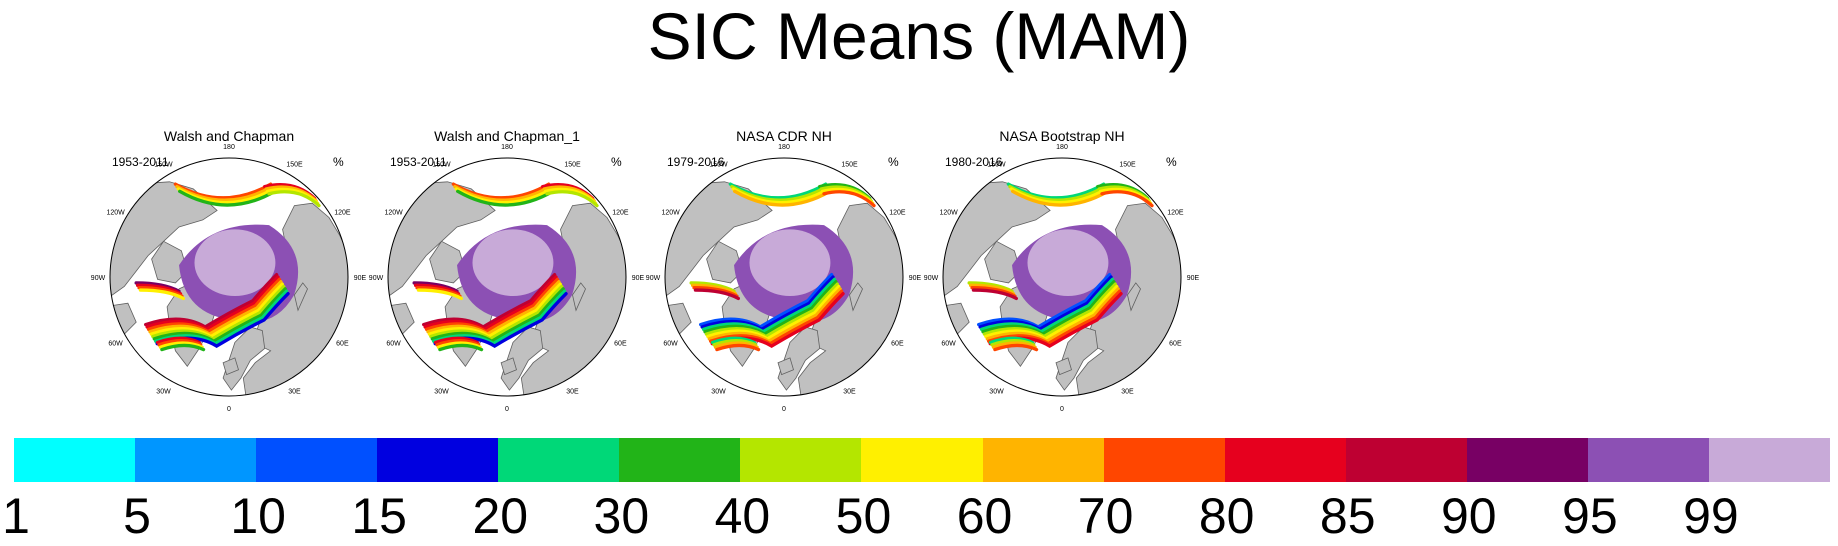 Image resolution: width=1838 pixels, height=546 pixels. Describe the element at coordinates (919, 36) in the screenshot. I see `page-title: SIC Means (MAM)` at that location.